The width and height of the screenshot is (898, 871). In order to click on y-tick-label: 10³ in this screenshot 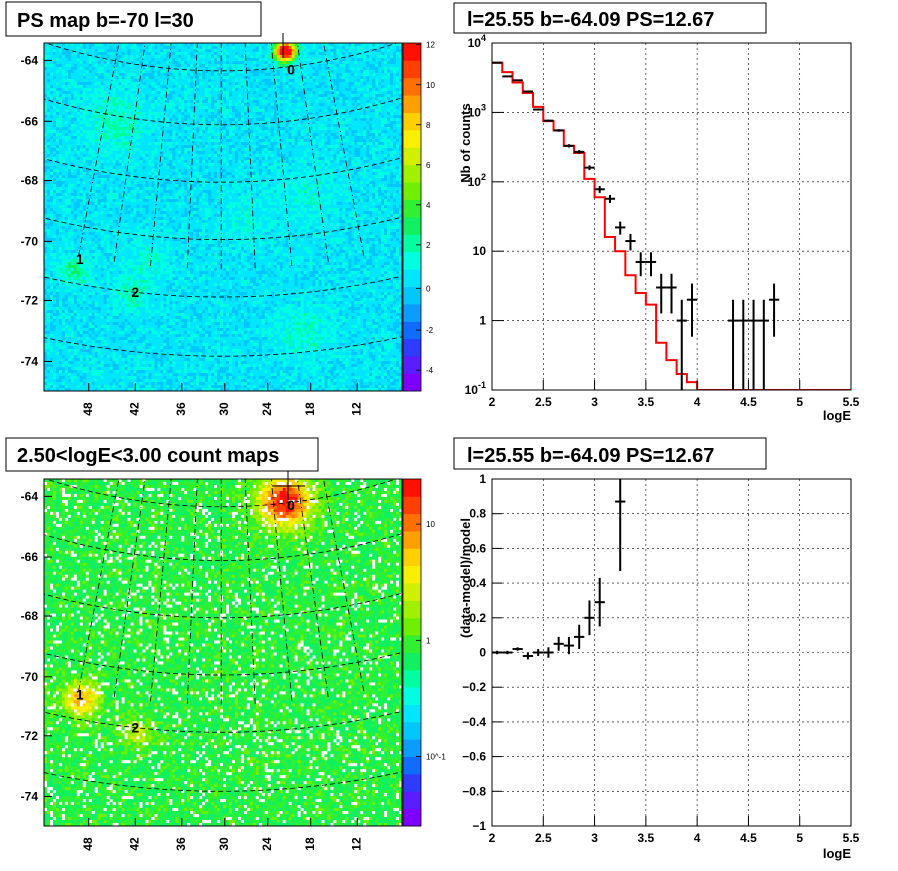, I will do `click(477, 110)`.